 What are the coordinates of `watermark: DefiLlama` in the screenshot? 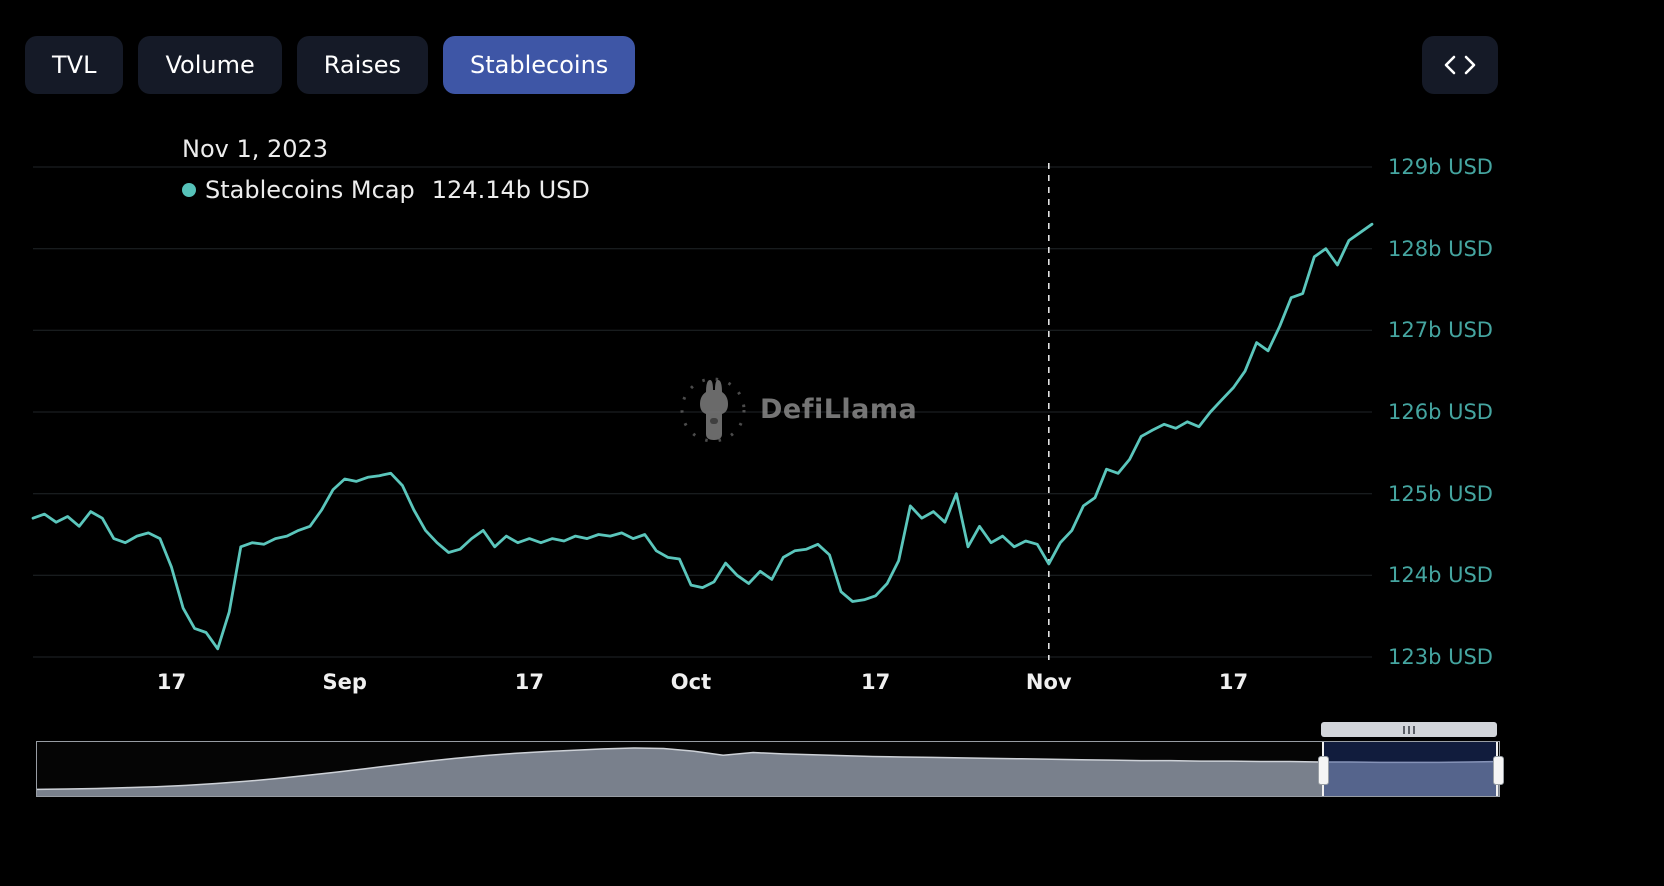 It's located at (798, 409).